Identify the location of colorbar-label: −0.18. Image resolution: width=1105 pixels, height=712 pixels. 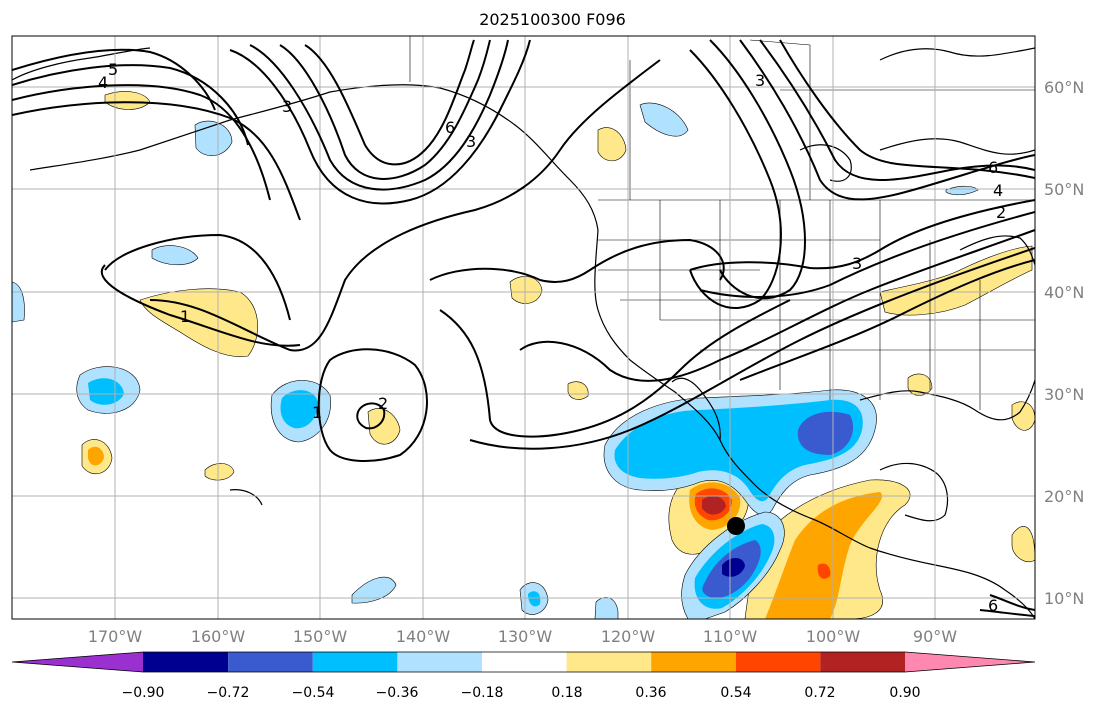
(482, 693).